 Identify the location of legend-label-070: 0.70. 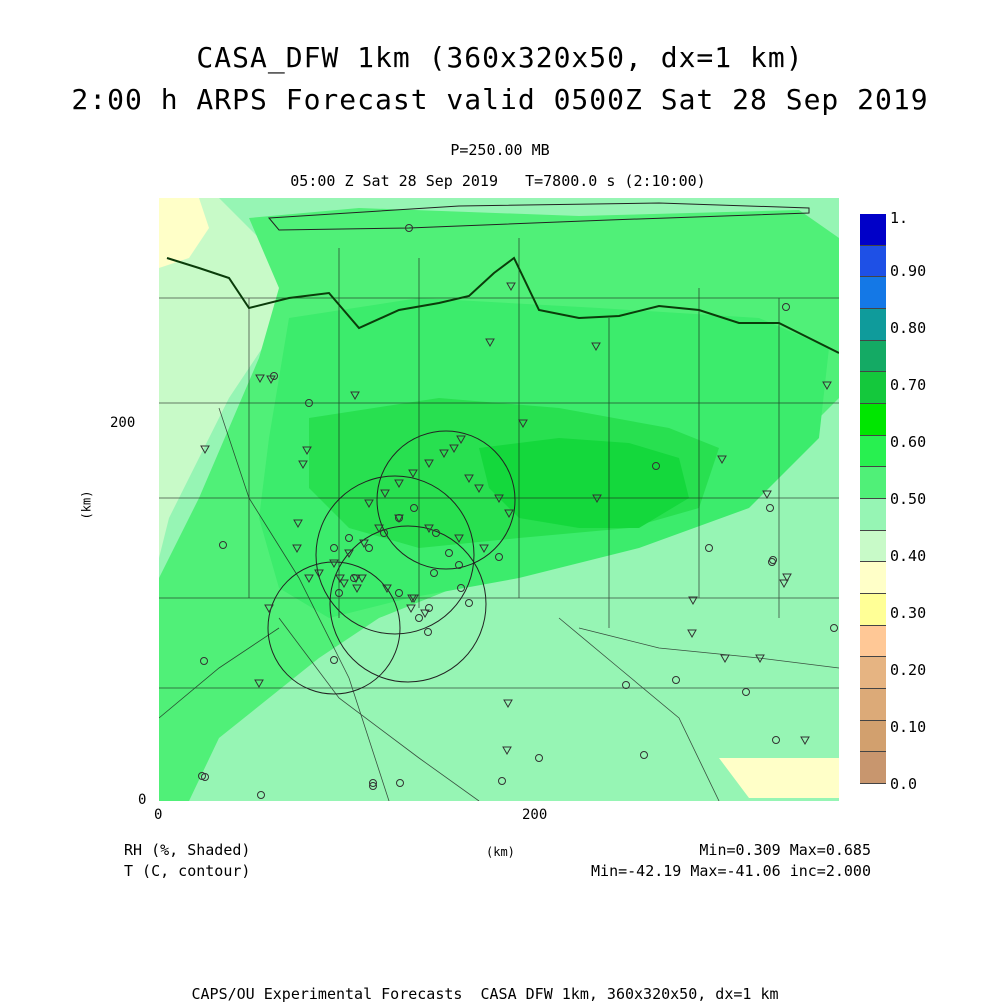
(908, 385).